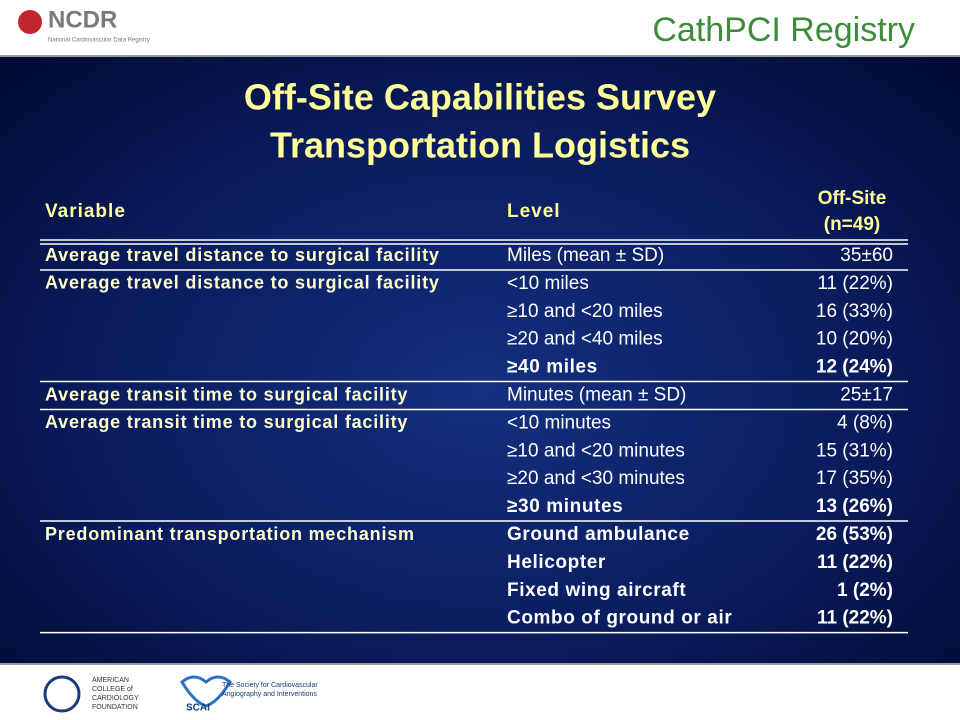 The width and height of the screenshot is (960, 720). I want to click on value-cell: 25±17, so click(866, 395).